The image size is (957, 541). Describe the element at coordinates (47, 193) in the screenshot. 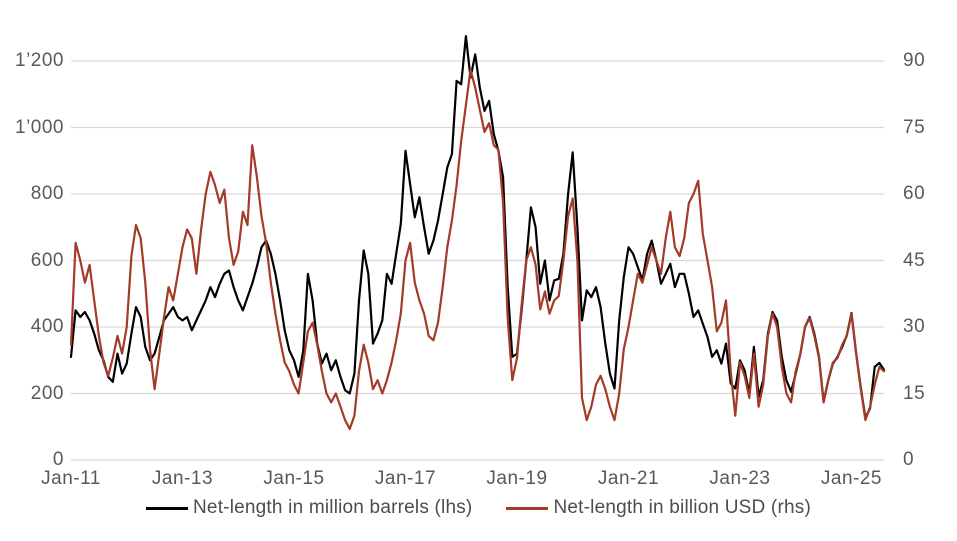

I see `left-axis-tick-label: 800` at that location.